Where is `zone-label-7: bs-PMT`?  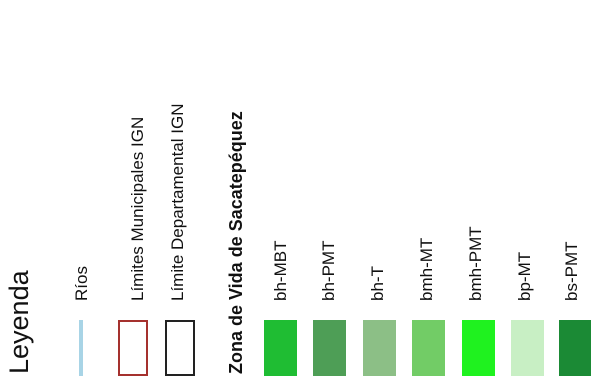 zone-label-7: bs-PMT is located at coordinates (571, 271).